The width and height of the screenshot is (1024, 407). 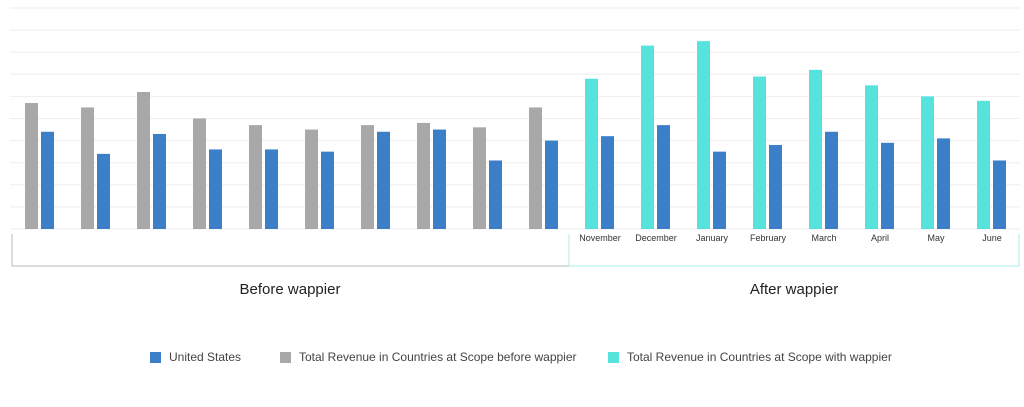 What do you see at coordinates (936, 238) in the screenshot?
I see `month-label: May` at bounding box center [936, 238].